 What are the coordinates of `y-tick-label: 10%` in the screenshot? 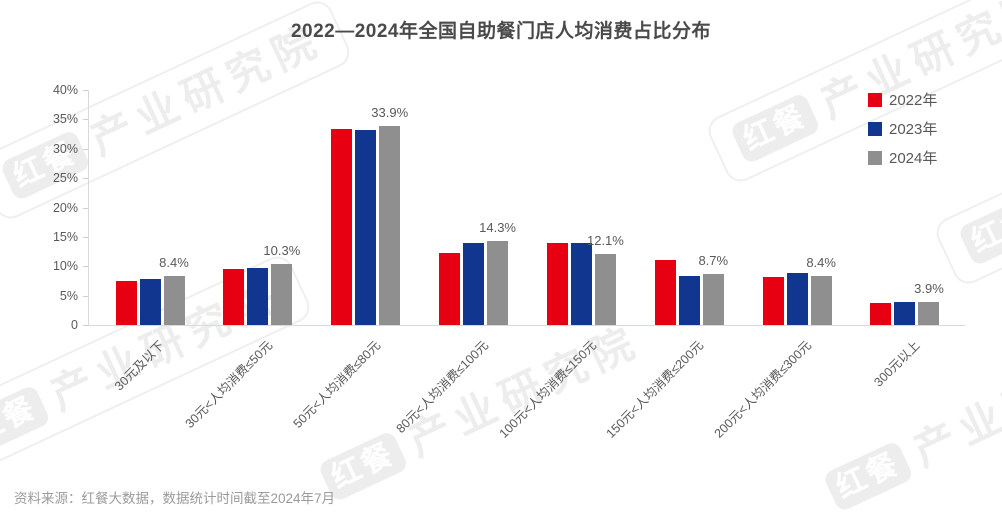 It's located at (65, 266).